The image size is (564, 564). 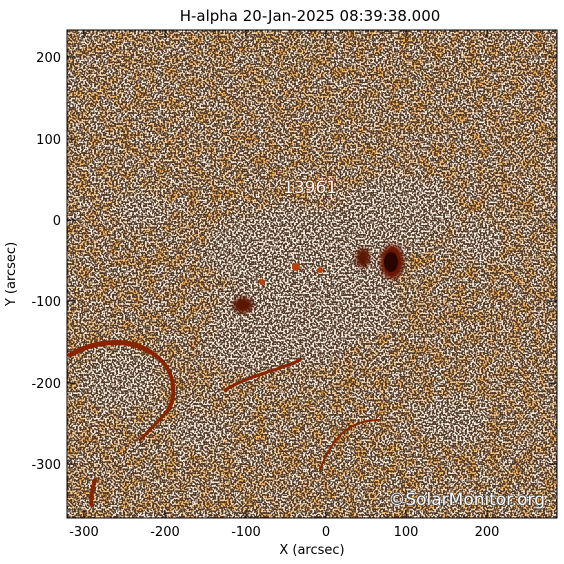 What do you see at coordinates (243, 305) in the screenshot?
I see `sunspot-trailing` at bounding box center [243, 305].